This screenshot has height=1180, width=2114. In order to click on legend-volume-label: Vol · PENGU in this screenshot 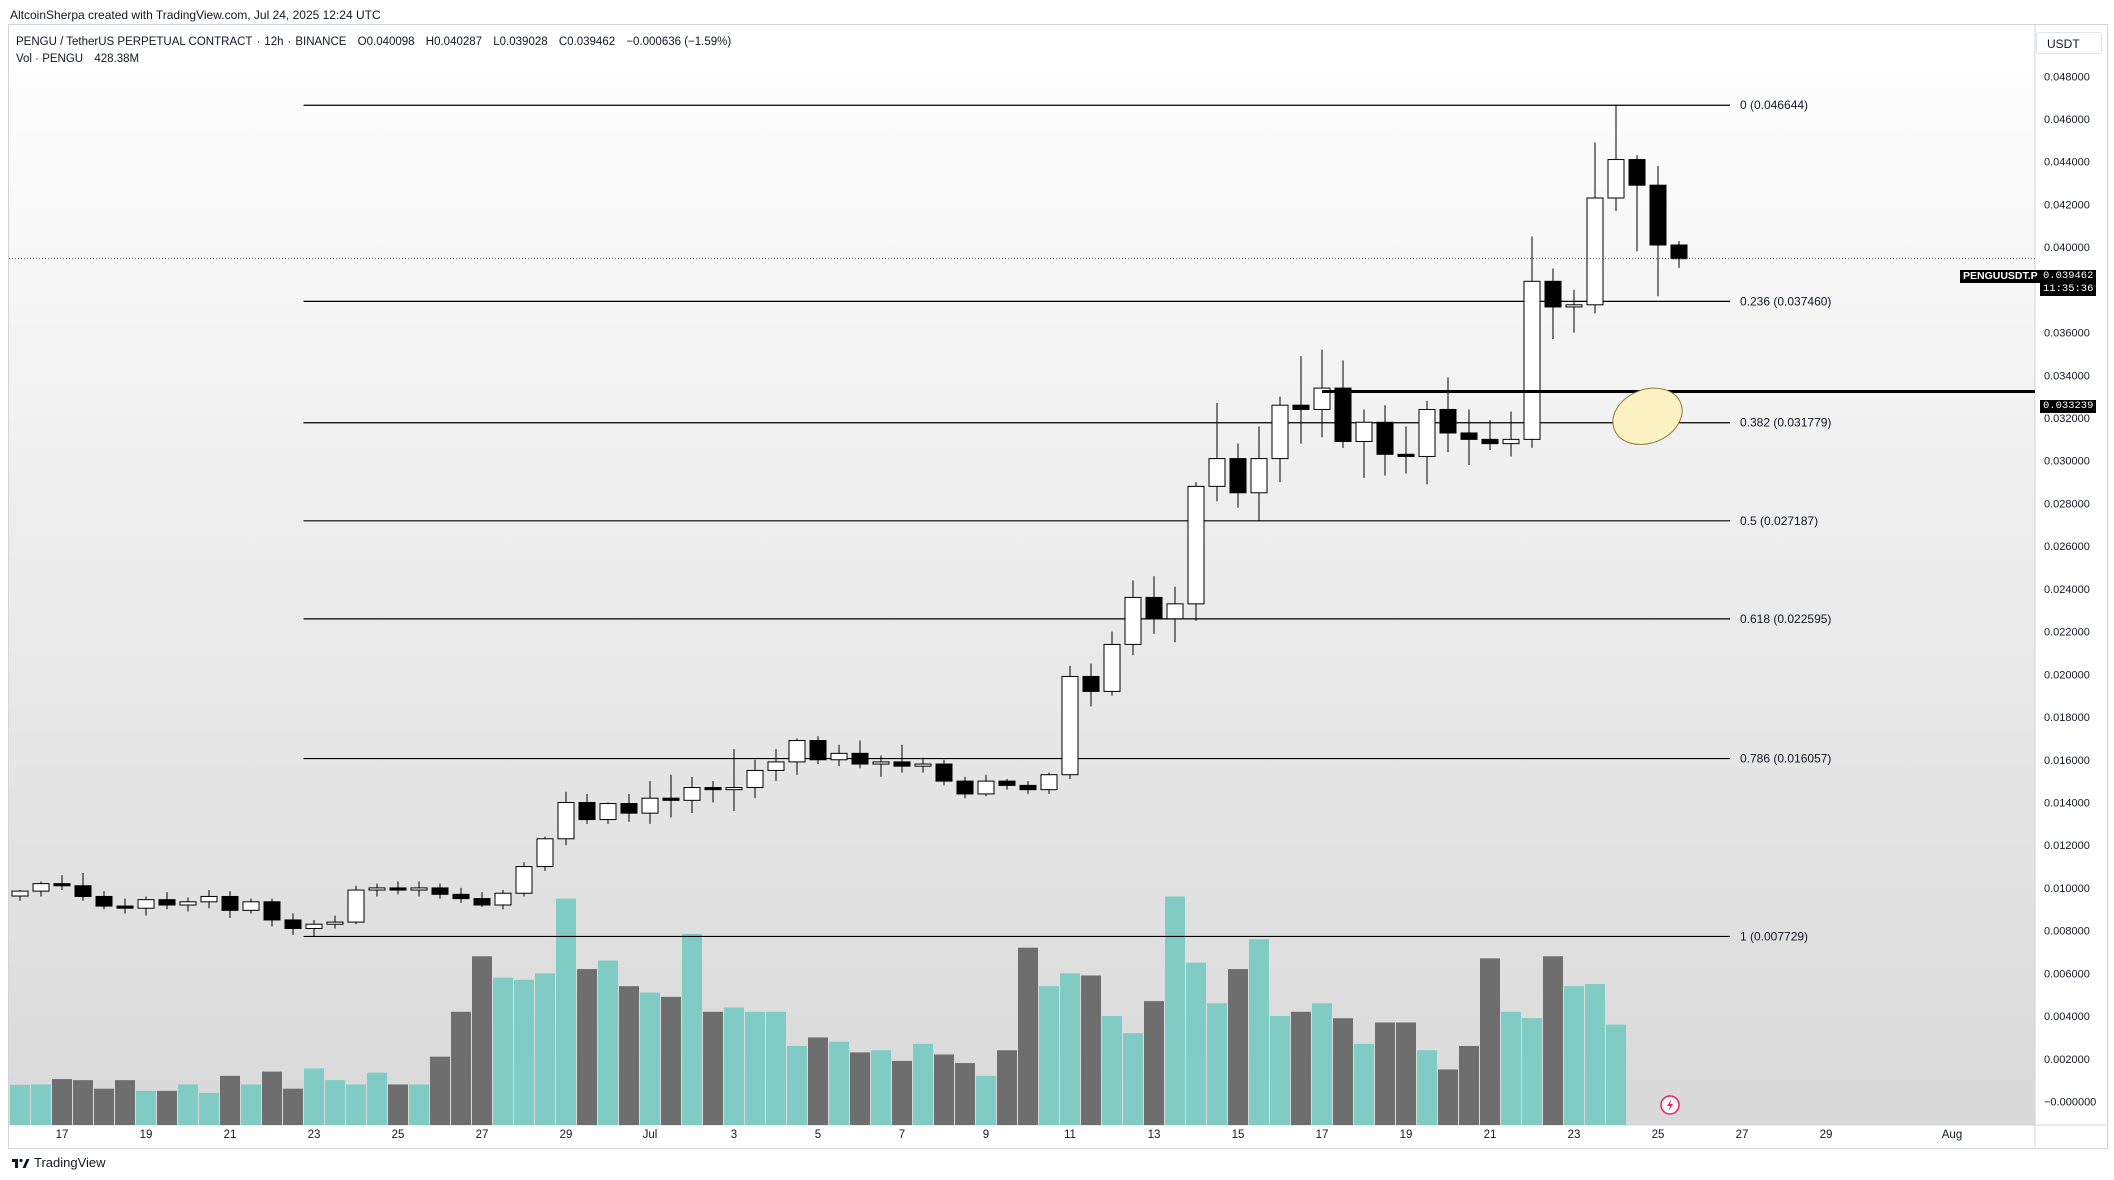, I will do `click(50, 59)`.